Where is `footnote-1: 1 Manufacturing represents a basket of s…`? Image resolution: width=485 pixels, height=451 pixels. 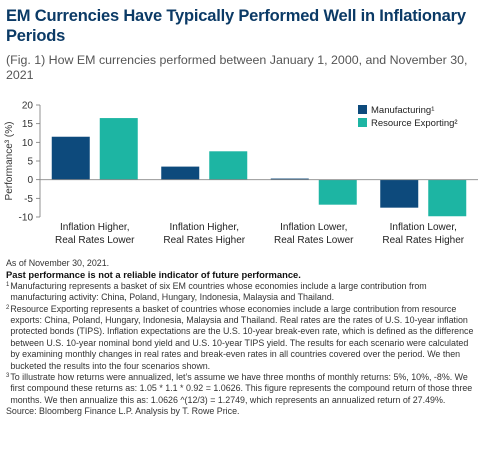
footnote-1: 1 Manufacturing represents a basket of s… is located at coordinates (243, 292).